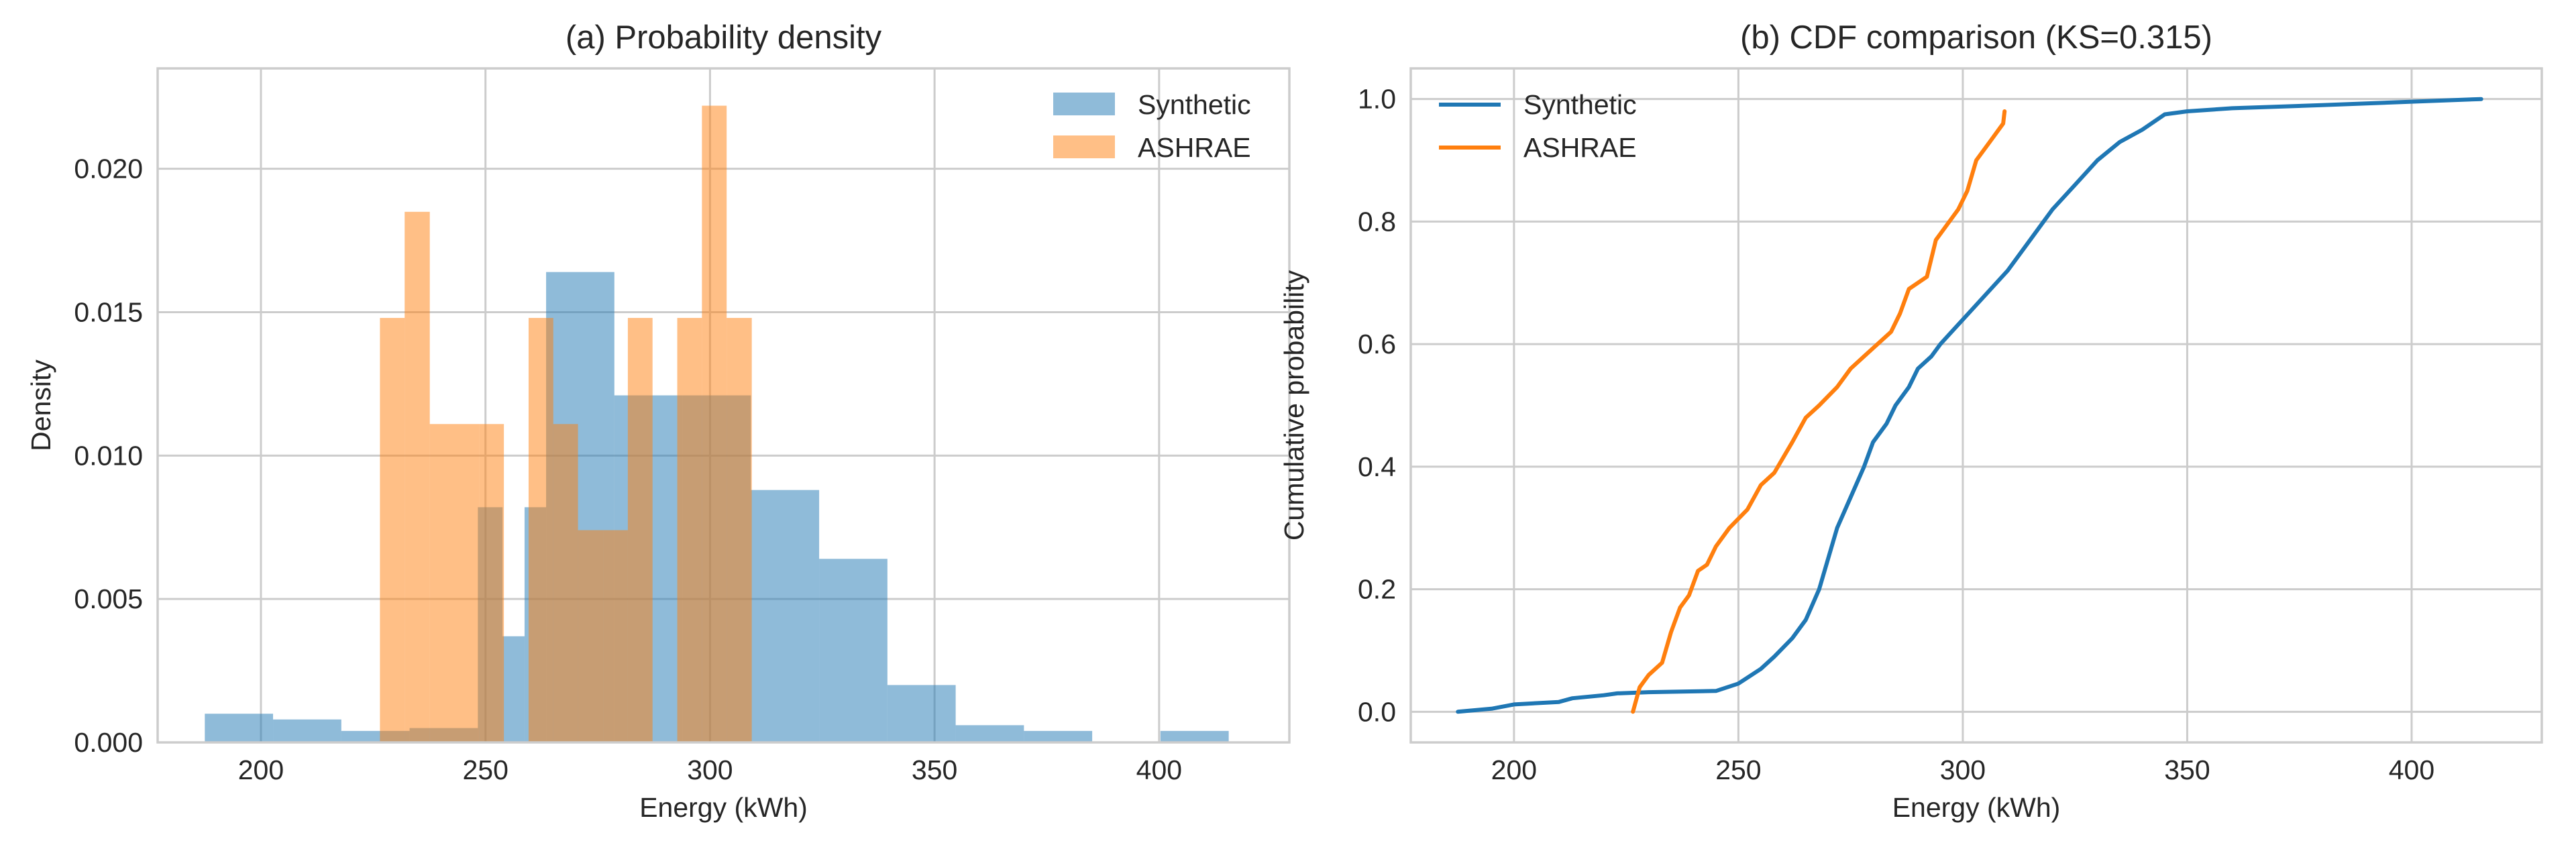 This screenshot has height=845, width=2576. Describe the element at coordinates (1976, 37) in the screenshot. I see `chart-title: (b) CDF comparison (KS=0.315)` at that location.